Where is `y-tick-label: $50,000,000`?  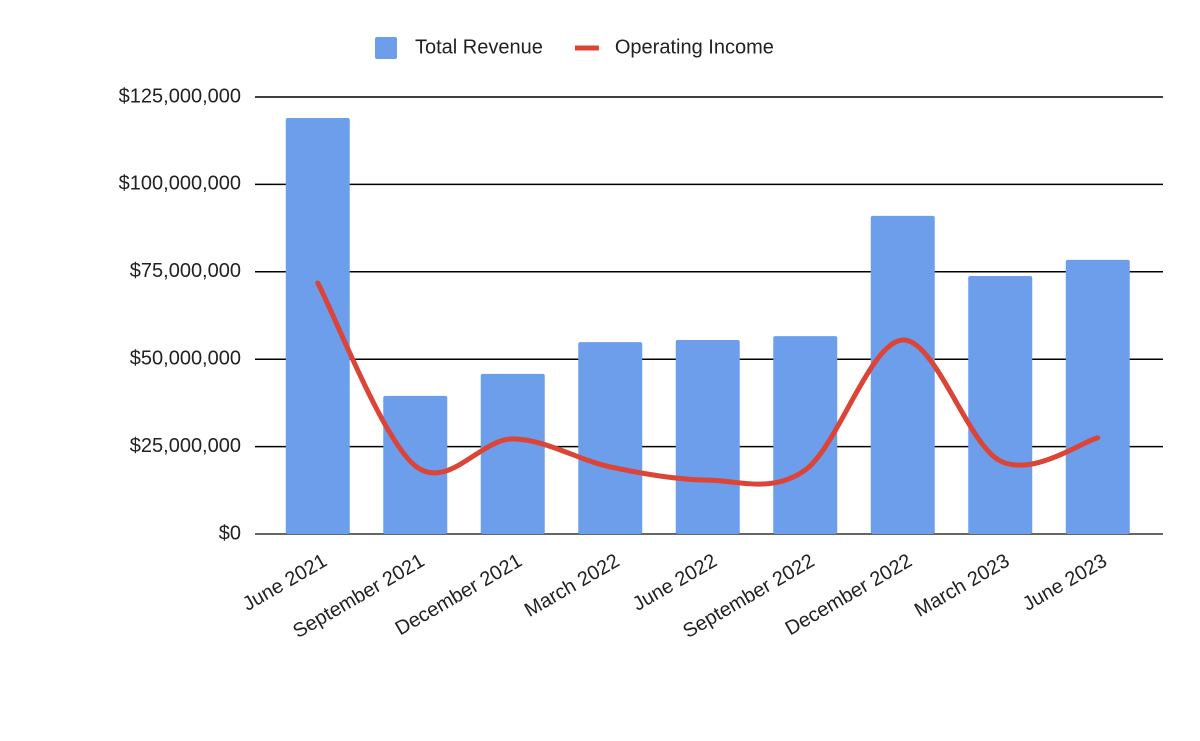 y-tick-label: $50,000,000 is located at coordinates (185, 358).